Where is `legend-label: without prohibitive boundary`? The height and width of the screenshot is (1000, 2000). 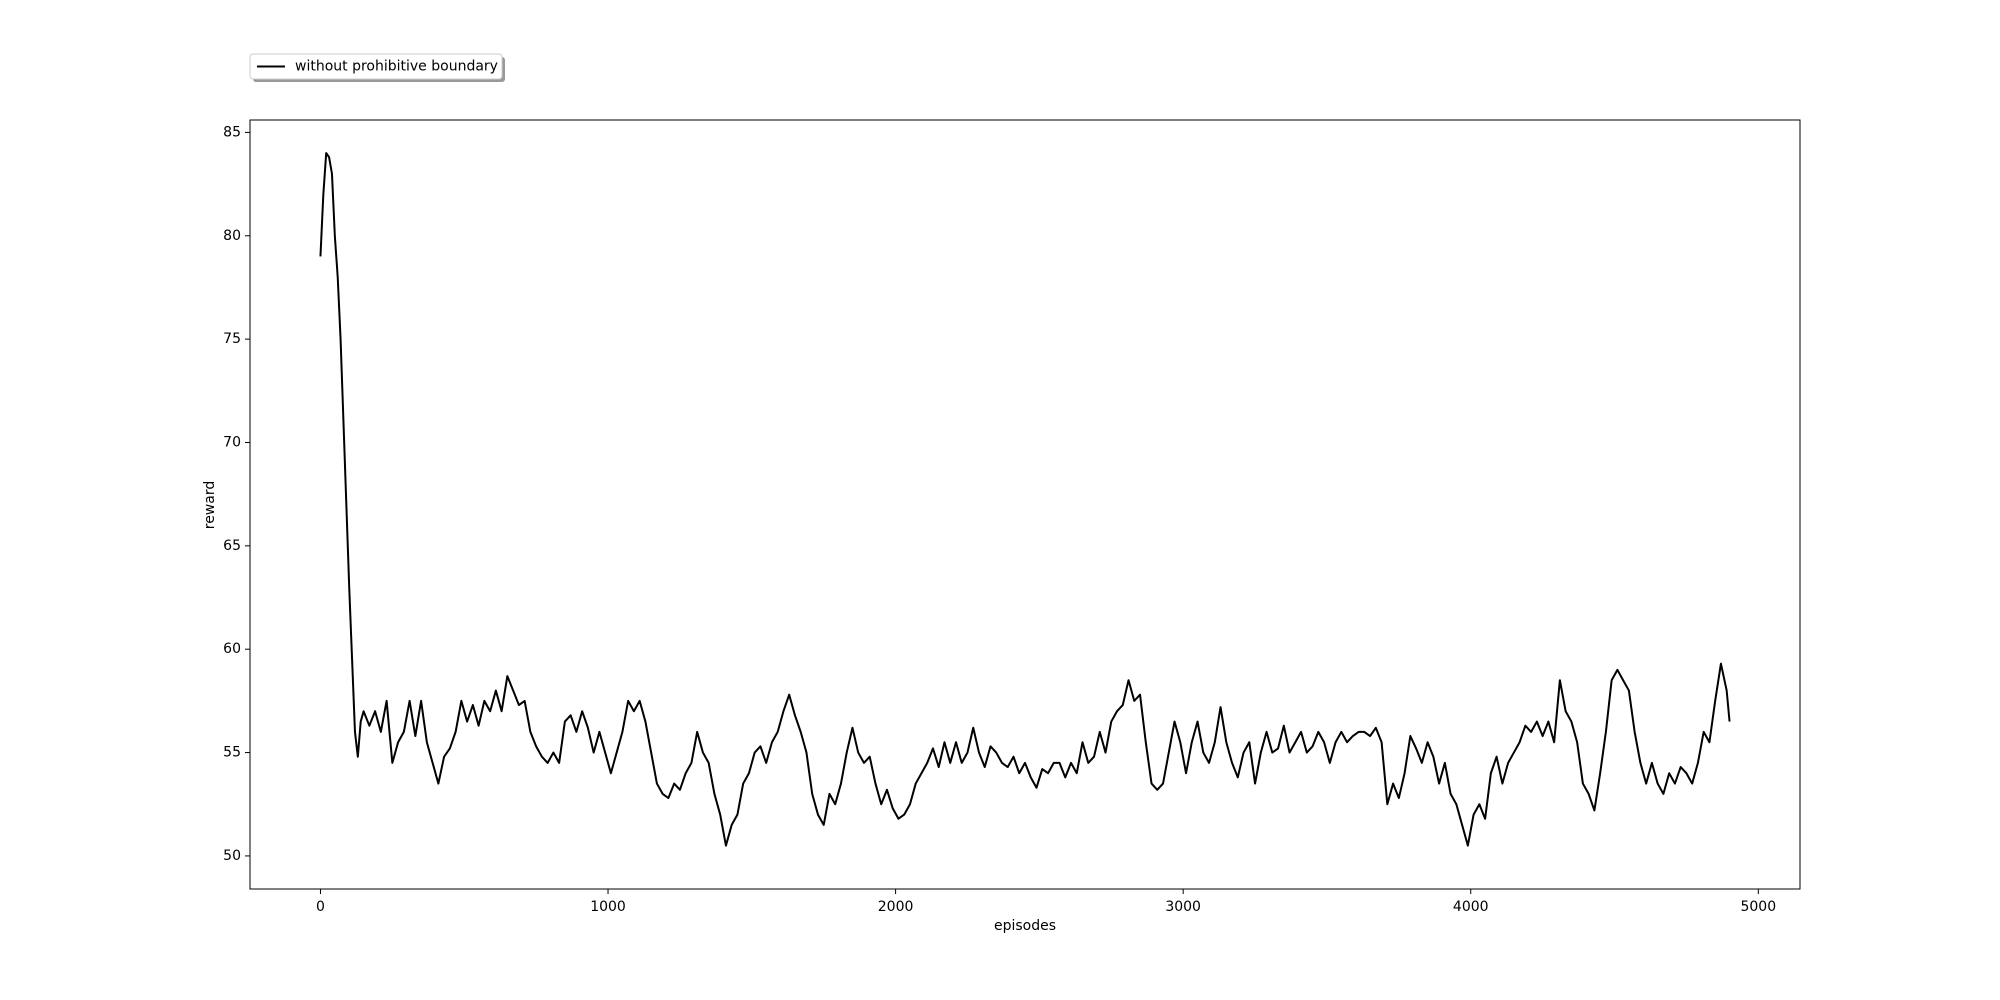 legend-label: without prohibitive boundary is located at coordinates (396, 67).